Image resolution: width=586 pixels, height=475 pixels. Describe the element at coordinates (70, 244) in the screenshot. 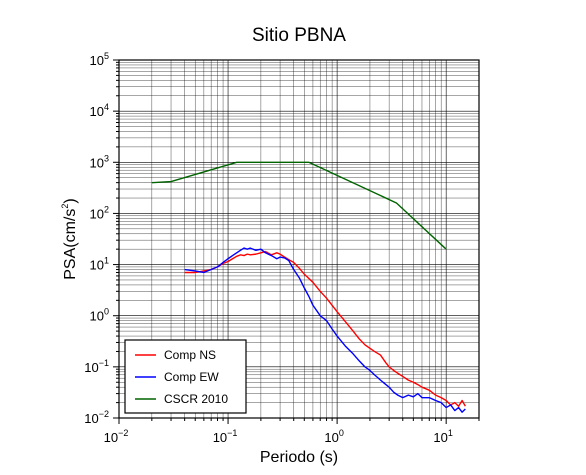

I see `y-axis-label-main: PSA(cm/s` at that location.